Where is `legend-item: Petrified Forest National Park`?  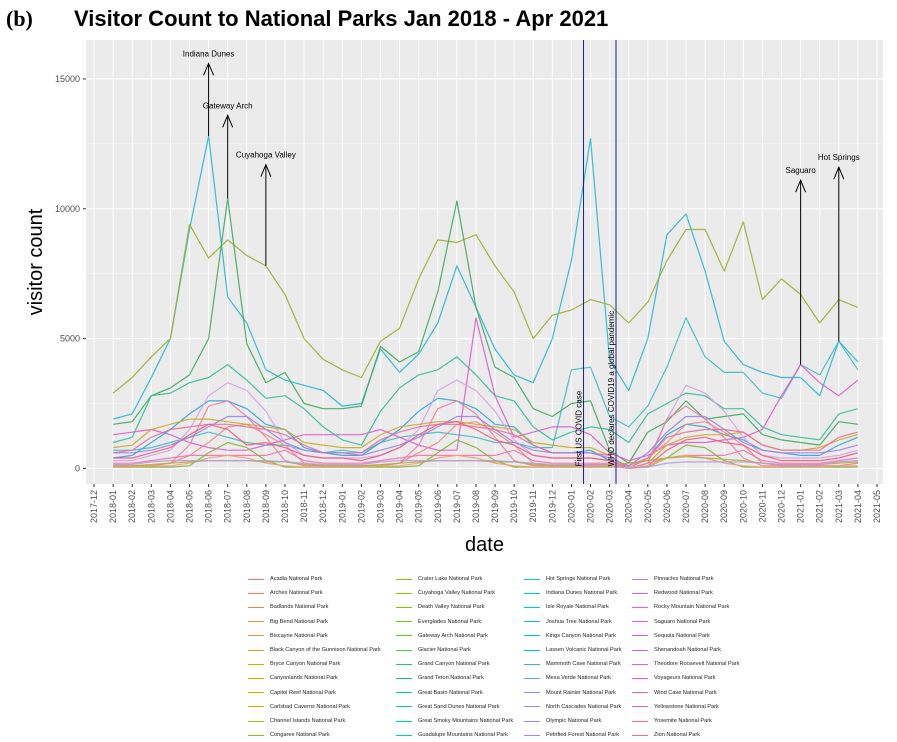 legend-item: Petrified Forest National Park is located at coordinates (571, 735).